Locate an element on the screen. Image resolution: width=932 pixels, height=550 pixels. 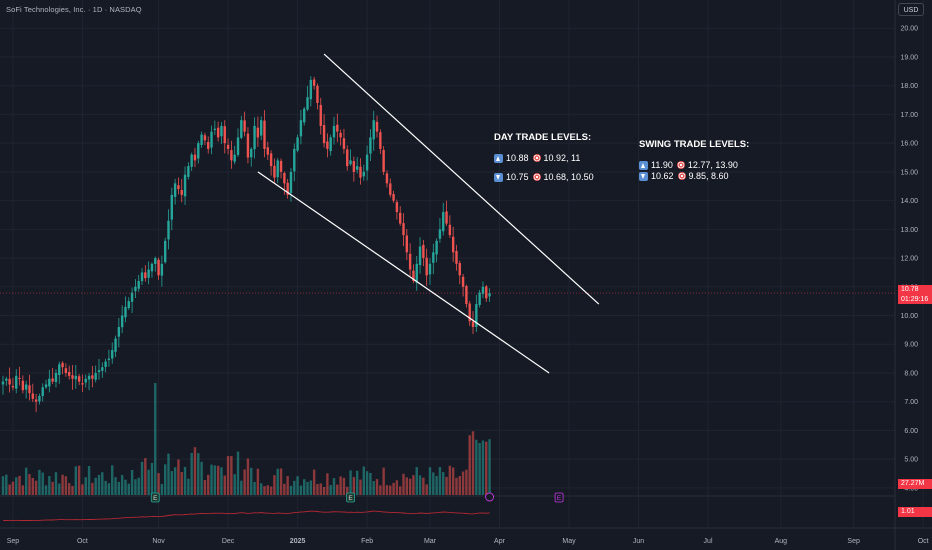
svg-text: E is located at coordinates (155, 498).